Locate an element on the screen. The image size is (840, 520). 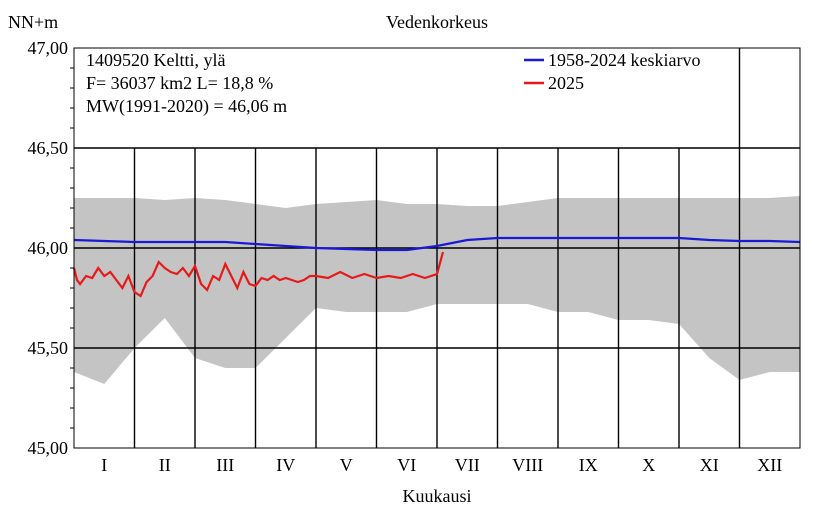
x-tick-label-II: II is located at coordinates (165, 465).